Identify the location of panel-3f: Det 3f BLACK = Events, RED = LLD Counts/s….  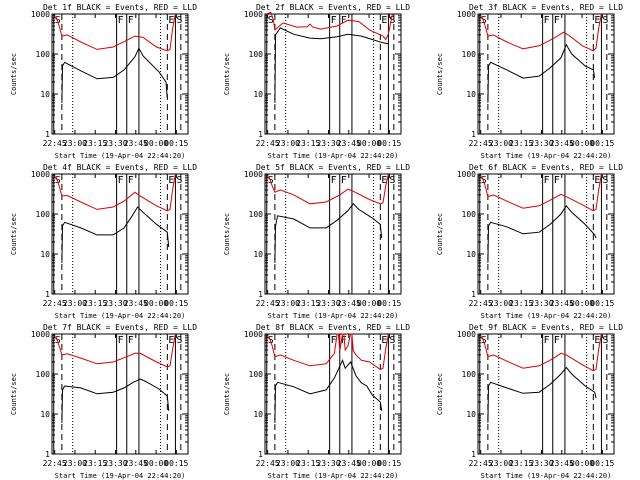
(529, 81).